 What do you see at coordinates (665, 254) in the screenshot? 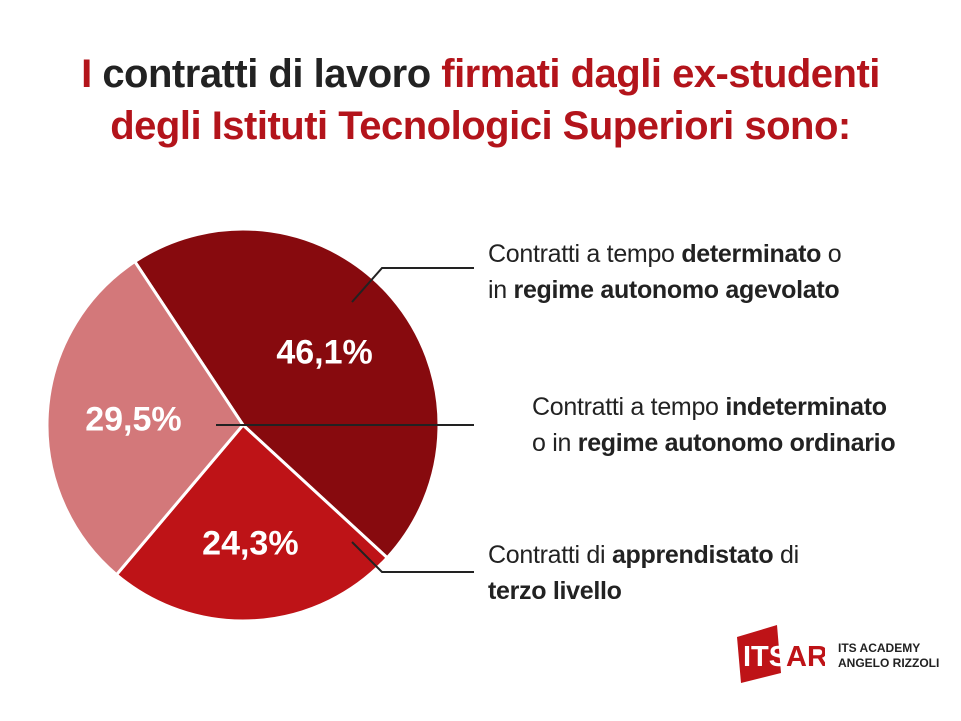
I see `legend-line: Contratti a tempo determinato o` at bounding box center [665, 254].